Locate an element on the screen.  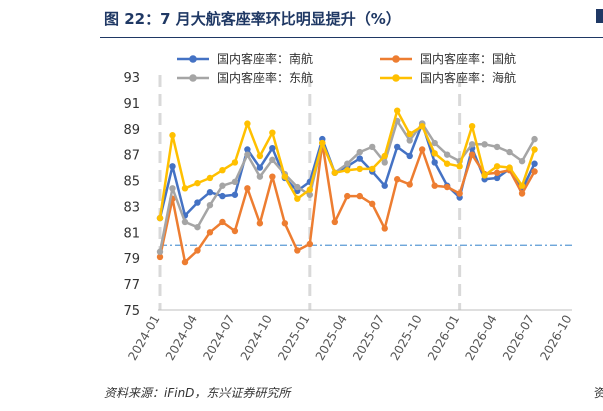
x-tick-label: 2024-01 is located at coordinates (143, 338).